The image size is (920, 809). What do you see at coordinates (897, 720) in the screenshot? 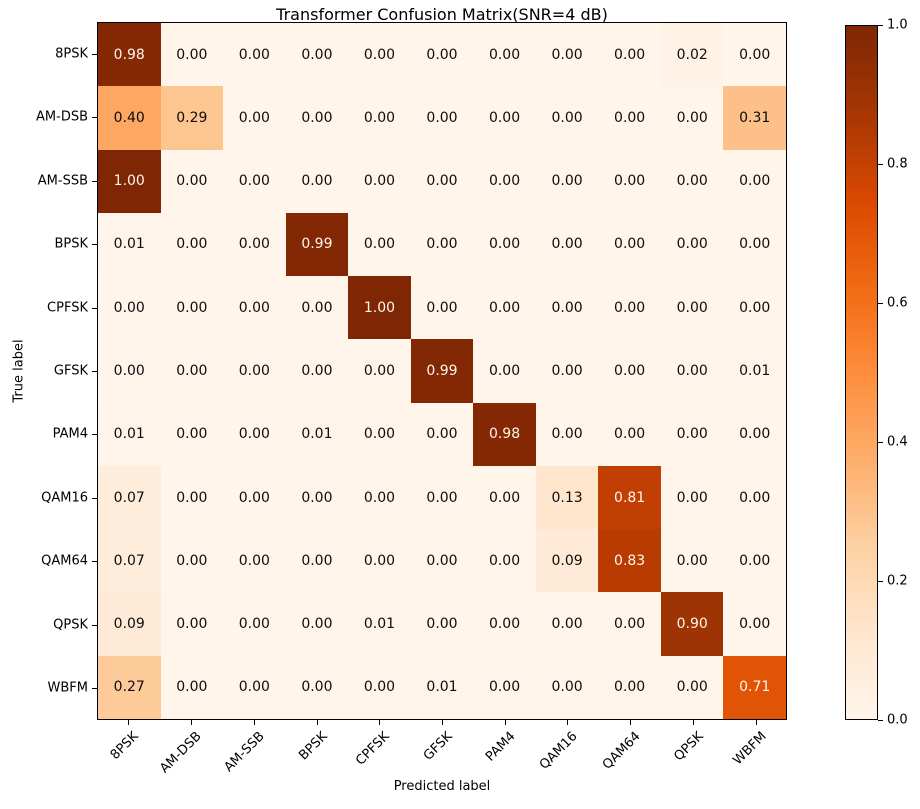
I see `colorbar-tick-label: 0.0` at bounding box center [897, 720].